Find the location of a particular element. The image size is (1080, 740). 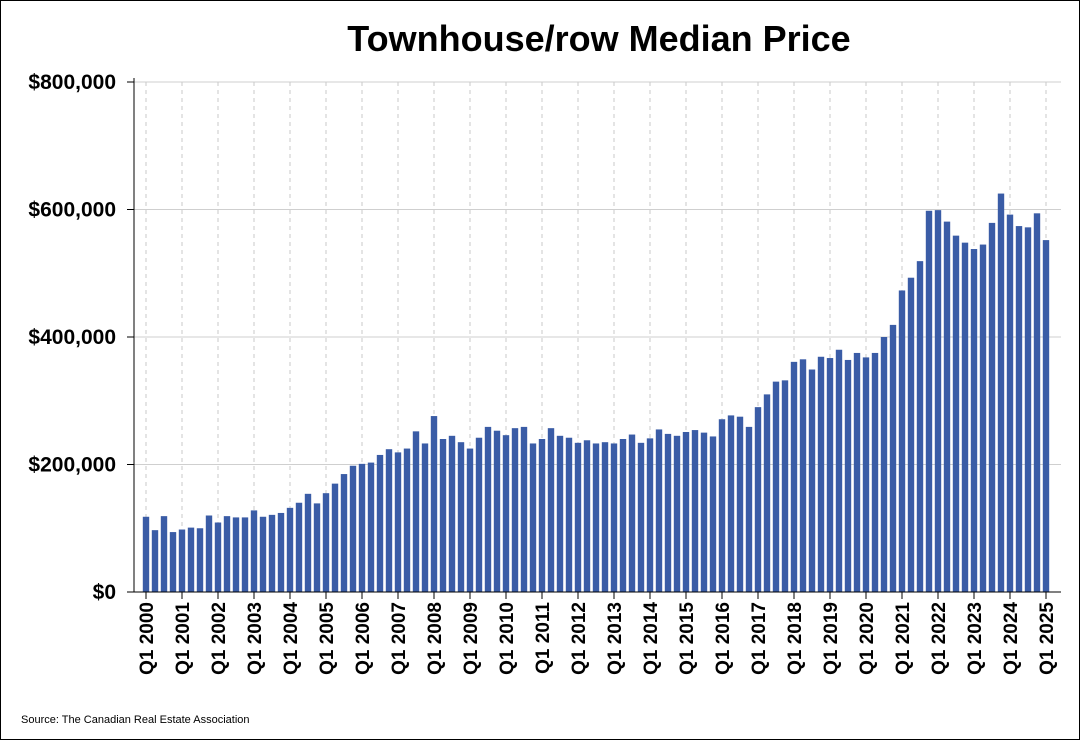

bar: Q4 2010 is located at coordinates (533, 517).